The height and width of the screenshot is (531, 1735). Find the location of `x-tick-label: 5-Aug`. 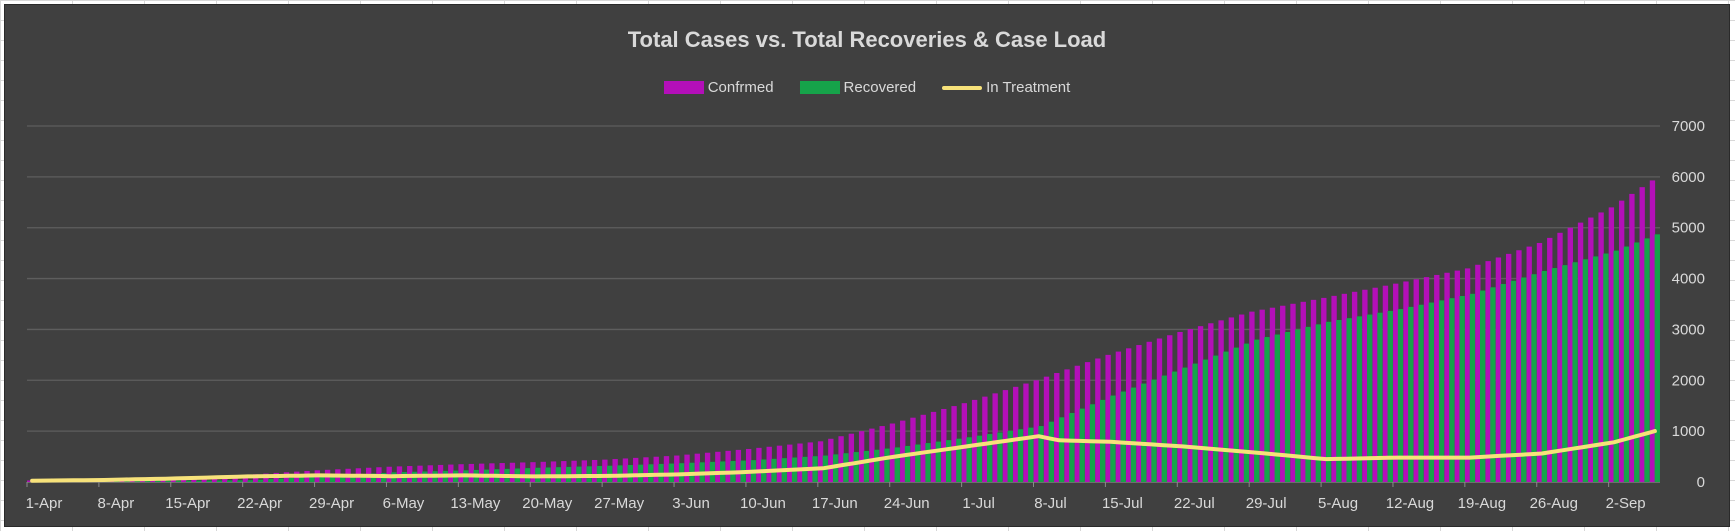

x-tick-label: 5-Aug is located at coordinates (1338, 503).